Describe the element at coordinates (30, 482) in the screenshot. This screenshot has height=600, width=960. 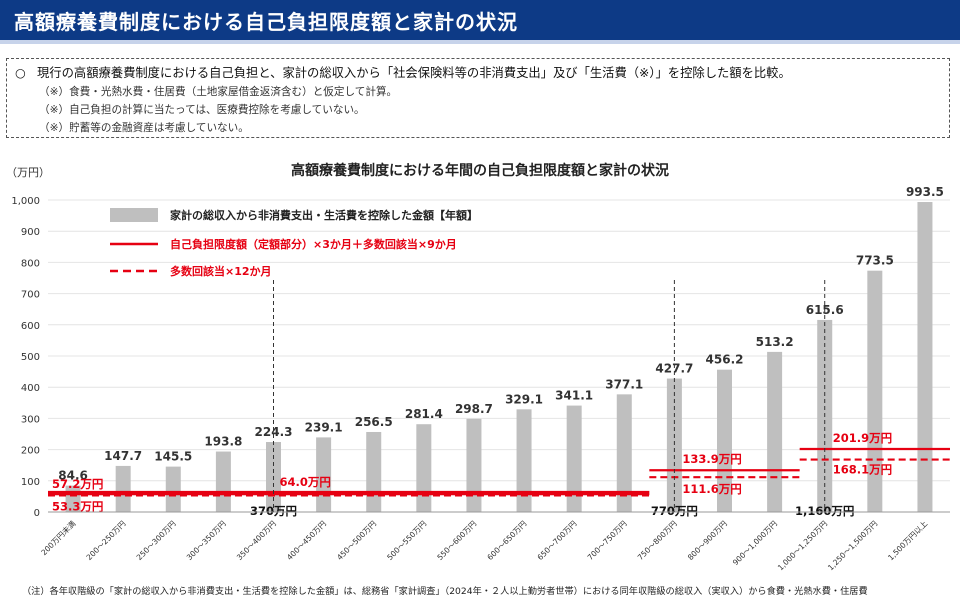
I see `y-tick-label: 100` at that location.